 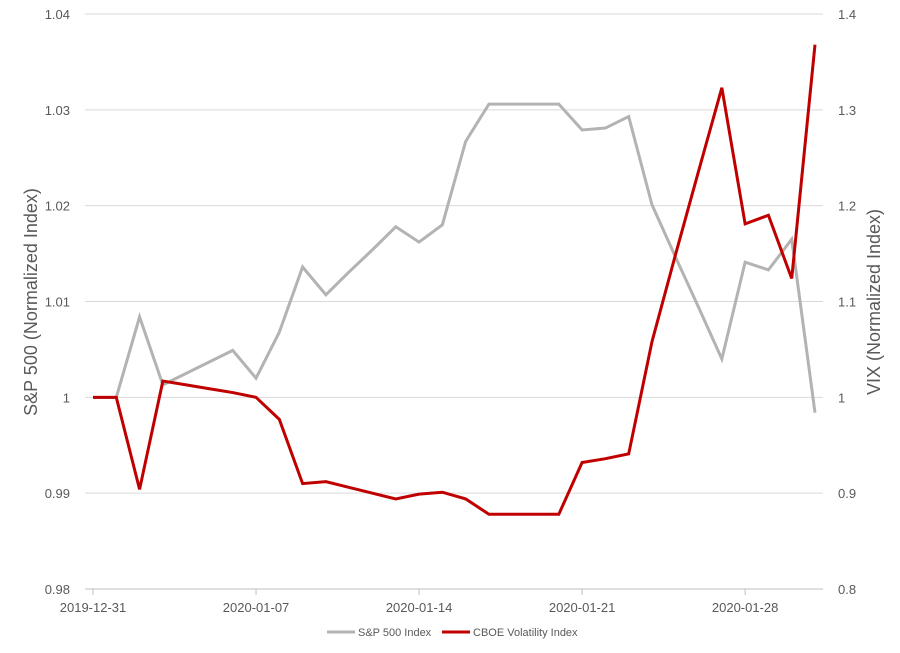 I want to click on y-left-tick-label: 1.04, so click(x=57, y=14).